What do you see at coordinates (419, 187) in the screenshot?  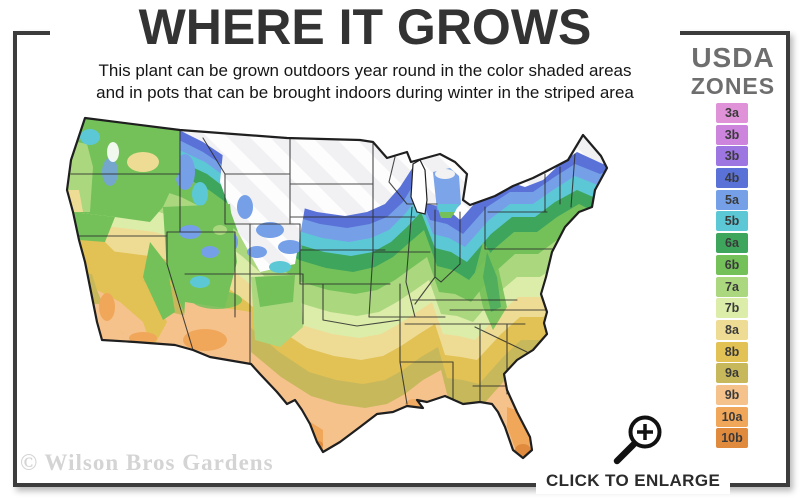 I see `lake-michigan` at bounding box center [419, 187].